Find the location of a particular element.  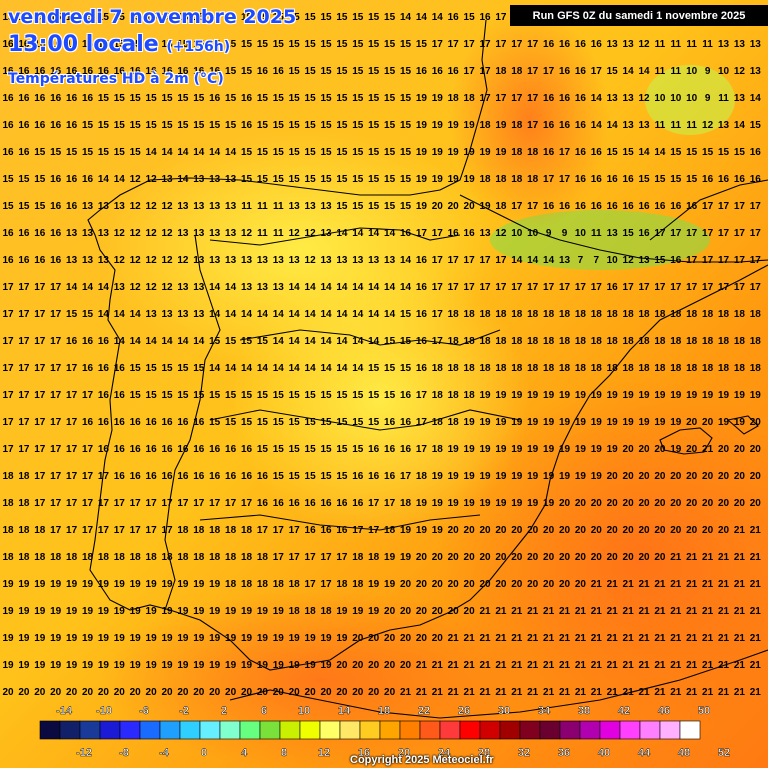

forecast-time: 13:00 locale (+156h) is located at coordinates (119, 44).